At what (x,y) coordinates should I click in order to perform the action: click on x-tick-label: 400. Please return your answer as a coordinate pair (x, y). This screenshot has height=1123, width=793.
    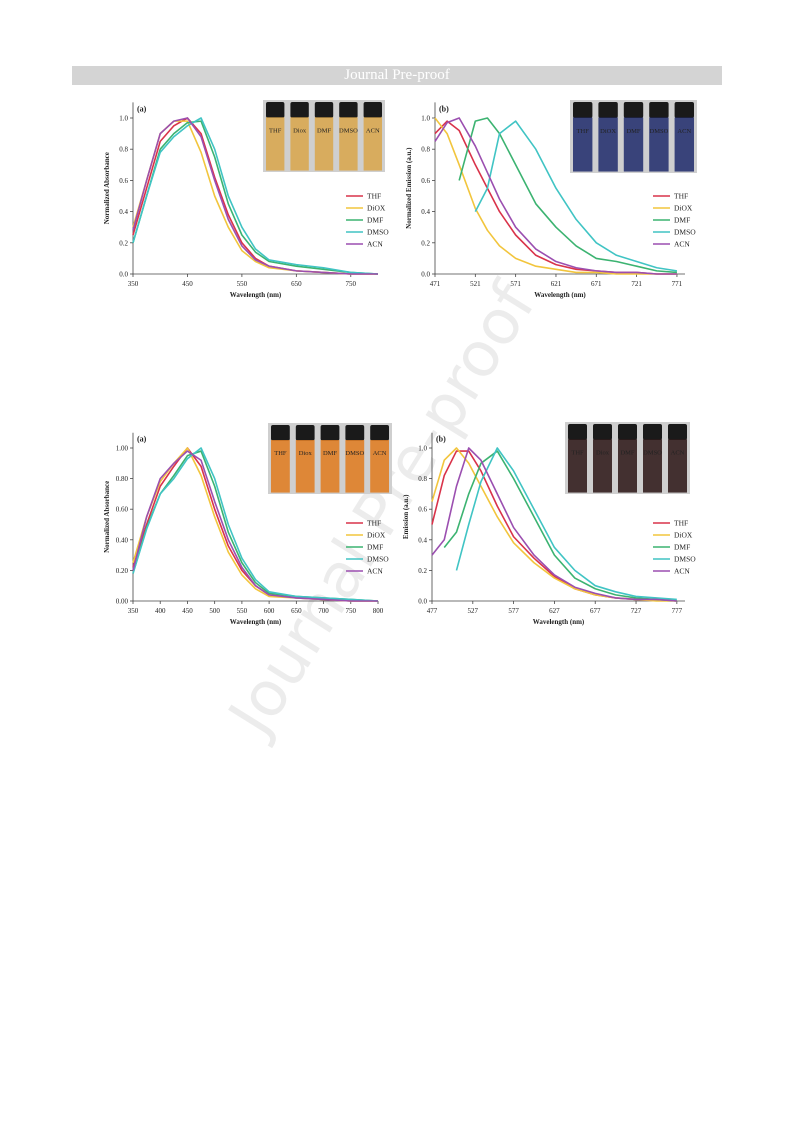
    Looking at the image, I should click on (160, 611).